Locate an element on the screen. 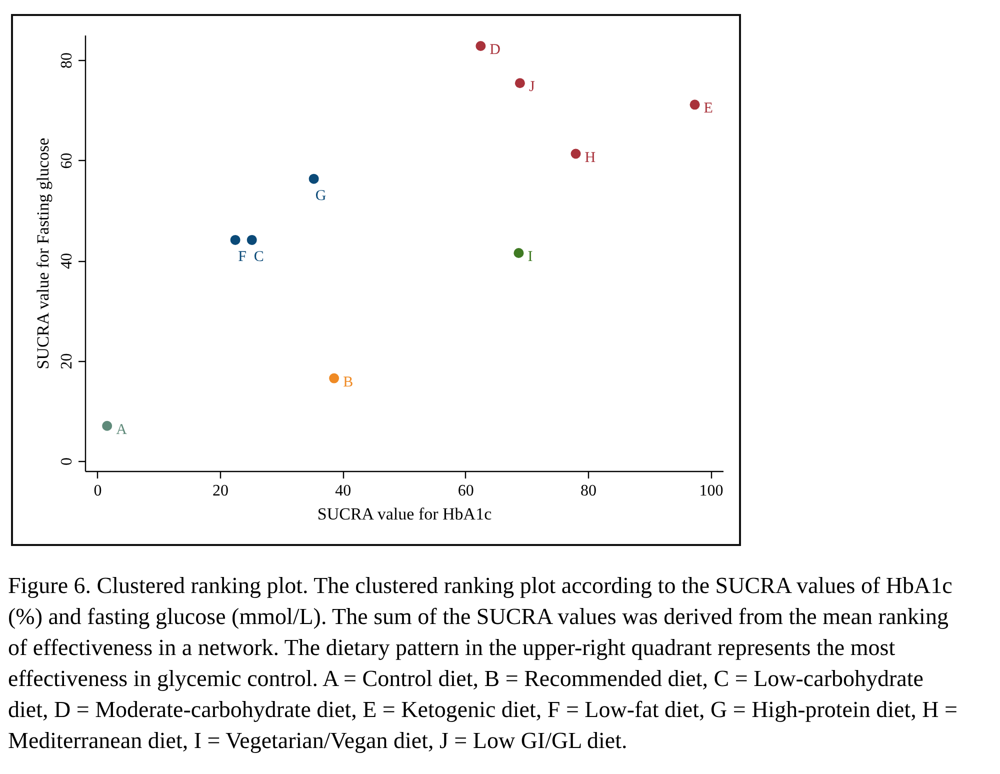  series-label: H is located at coordinates (590, 158).